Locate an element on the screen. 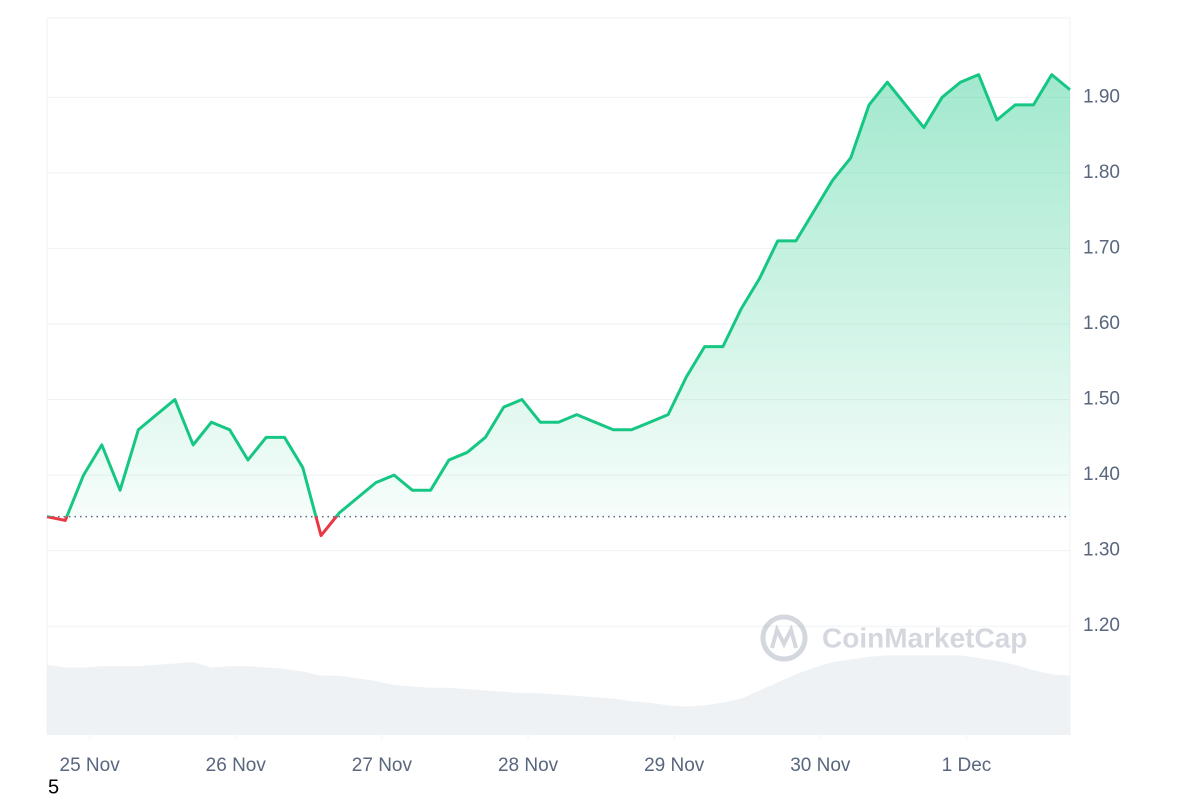  x-tick-label: 29 Nov is located at coordinates (674, 765).